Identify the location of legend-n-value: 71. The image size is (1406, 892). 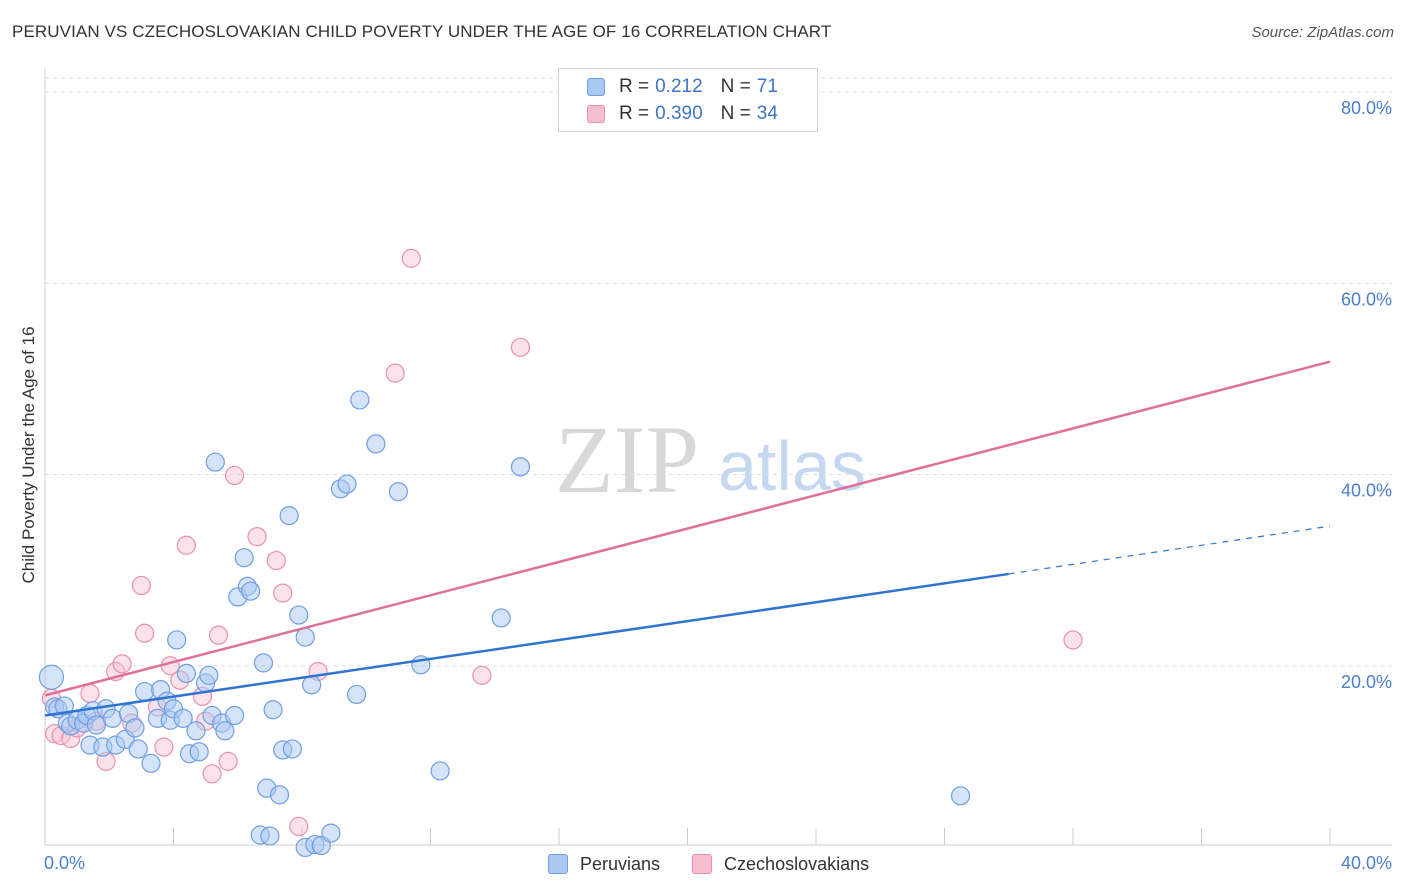
(767, 86).